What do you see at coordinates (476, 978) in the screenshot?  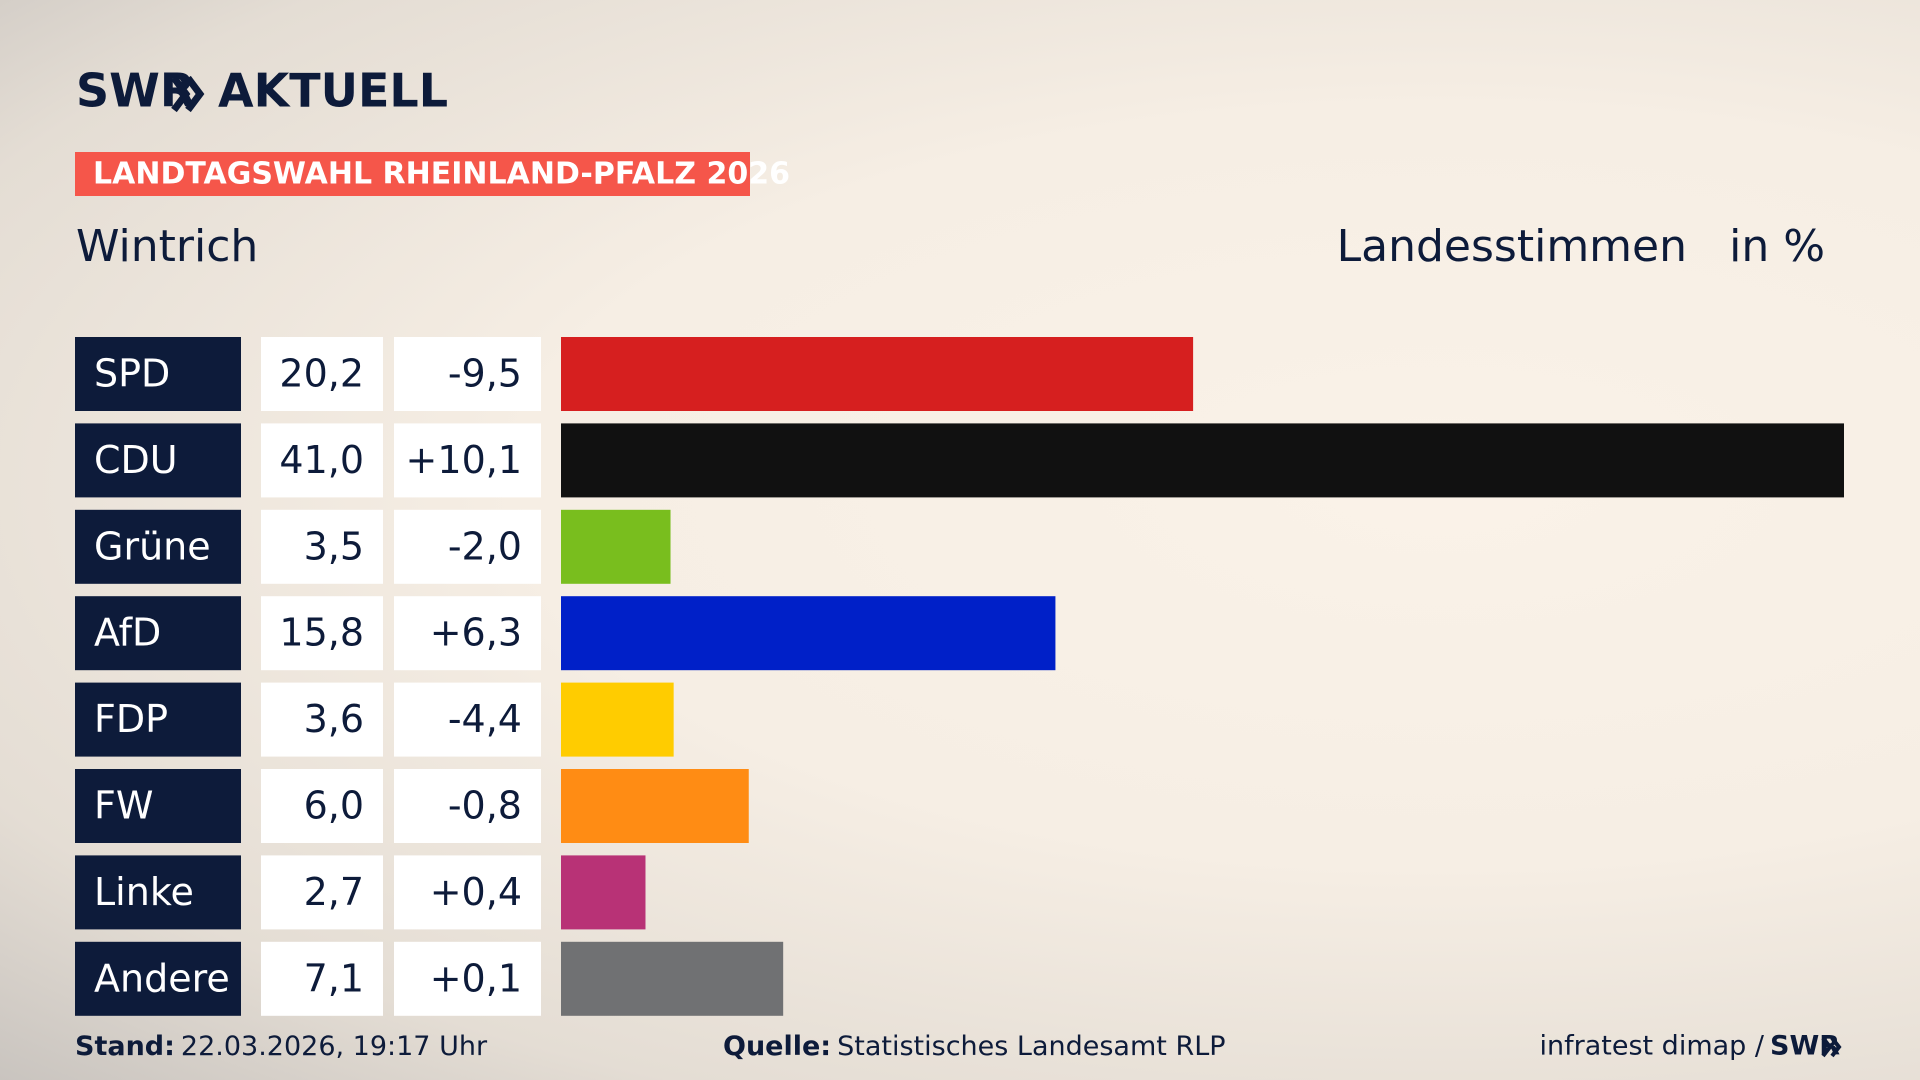 I see `change-label: +0,1` at bounding box center [476, 978].